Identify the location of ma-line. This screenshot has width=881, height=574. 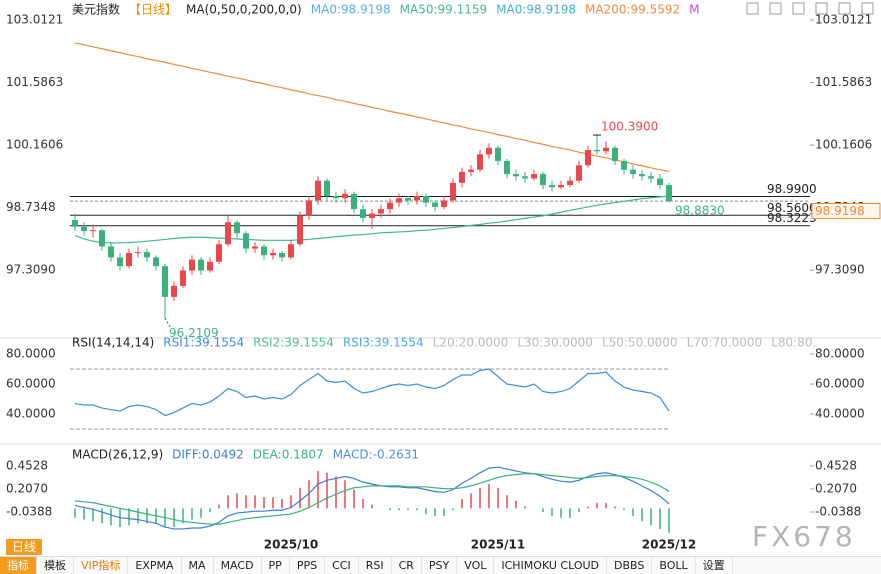
(372, 219).